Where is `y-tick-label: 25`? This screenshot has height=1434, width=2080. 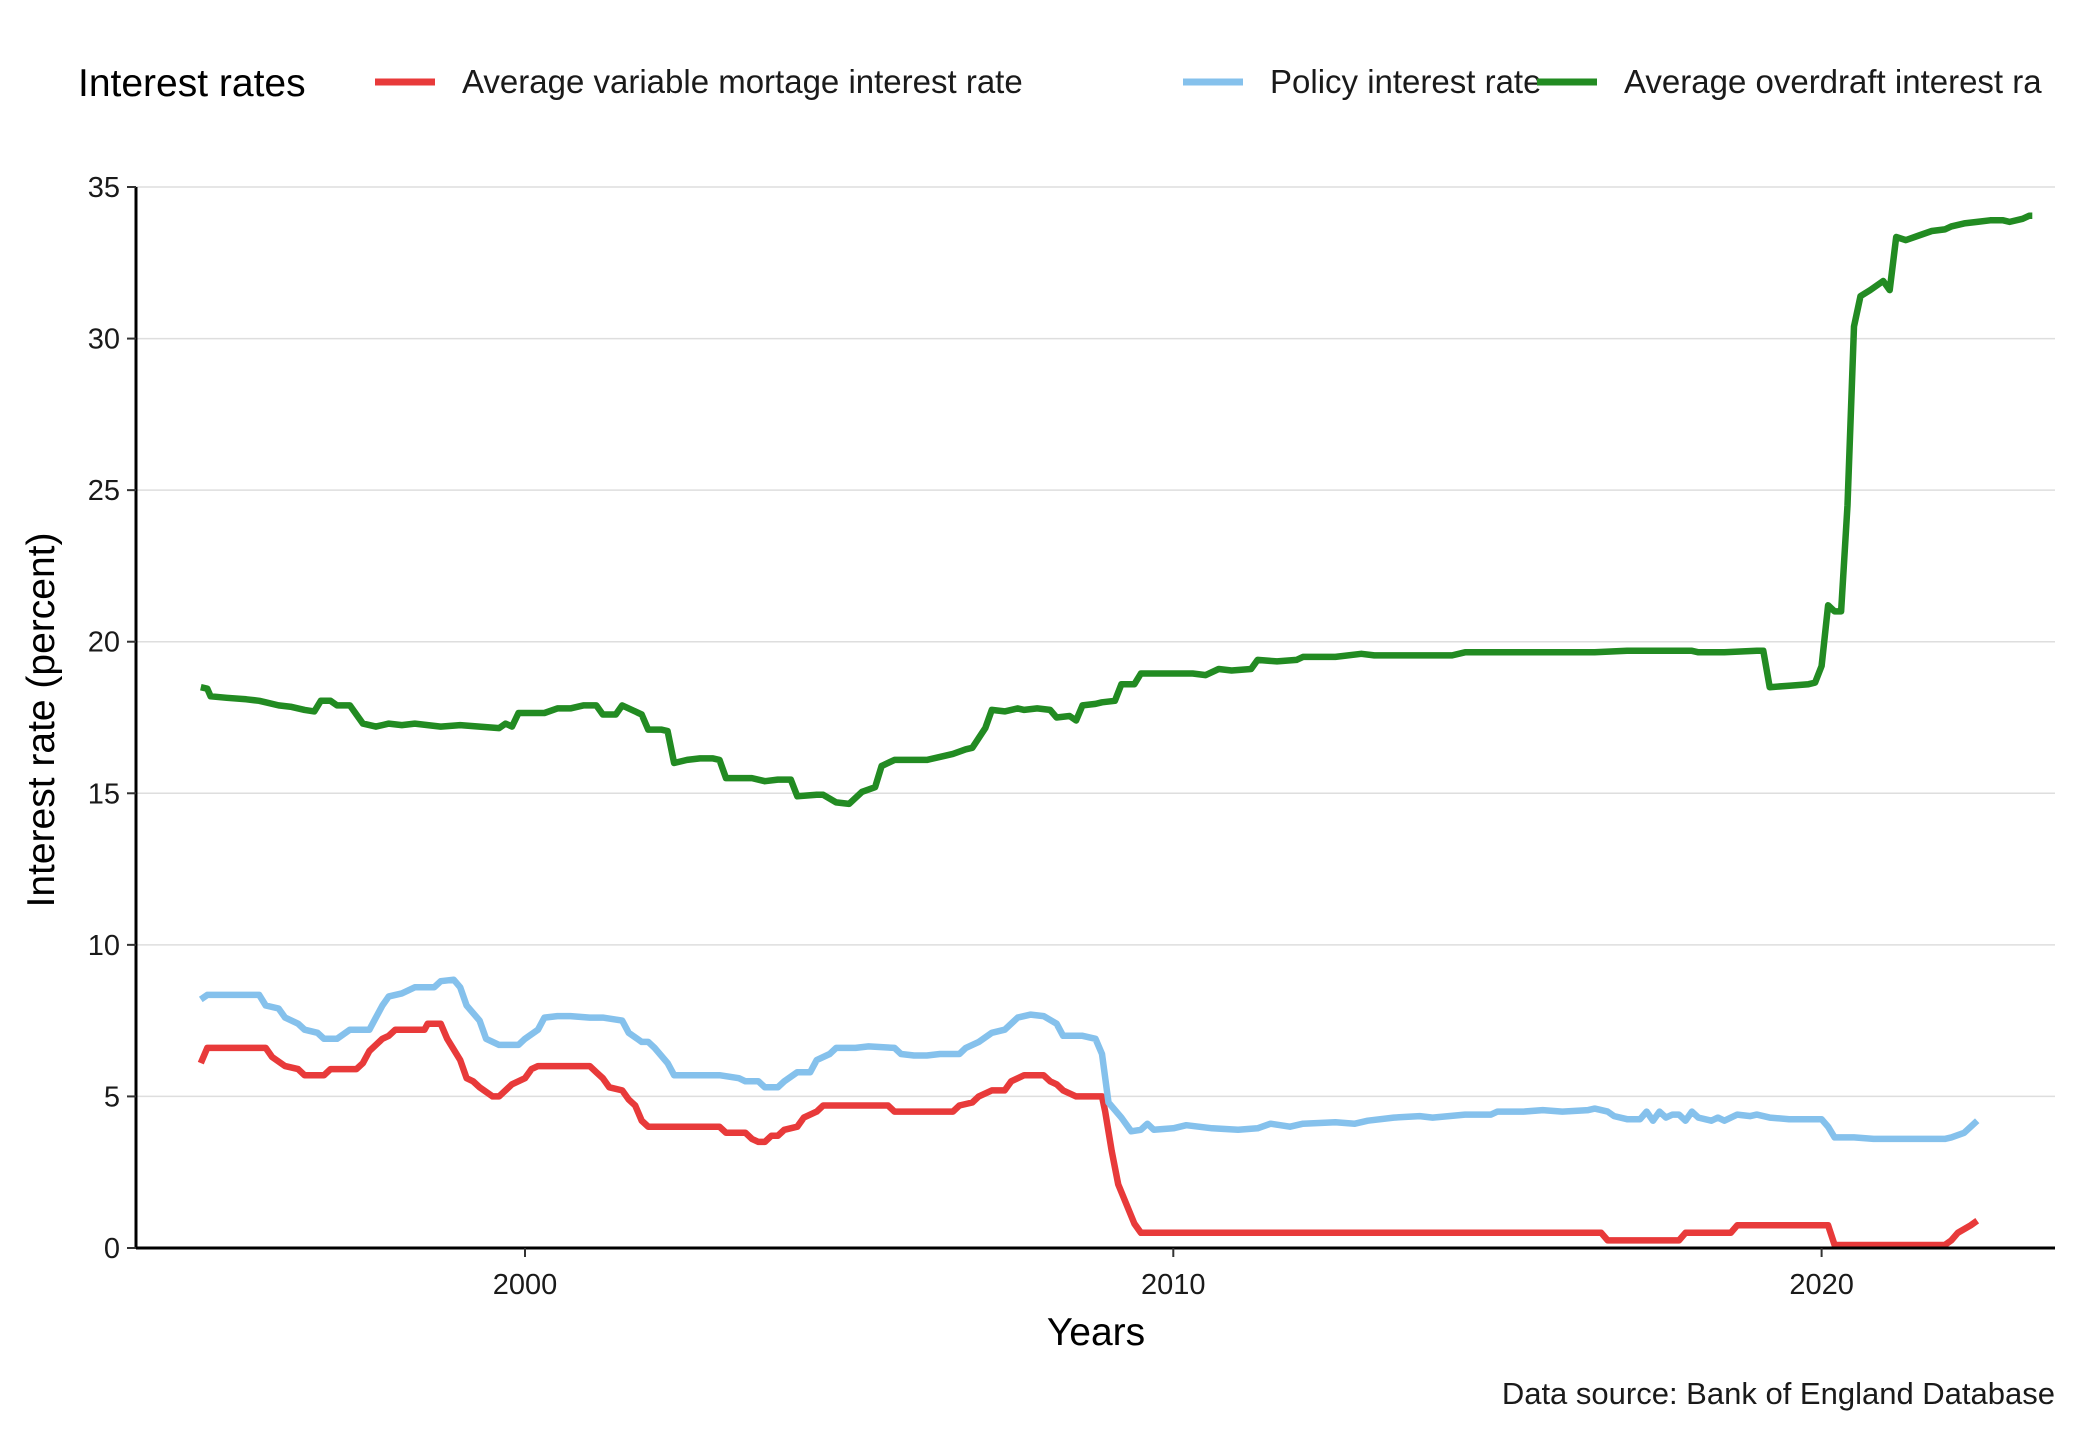
y-tick-label: 25 is located at coordinates (104, 491).